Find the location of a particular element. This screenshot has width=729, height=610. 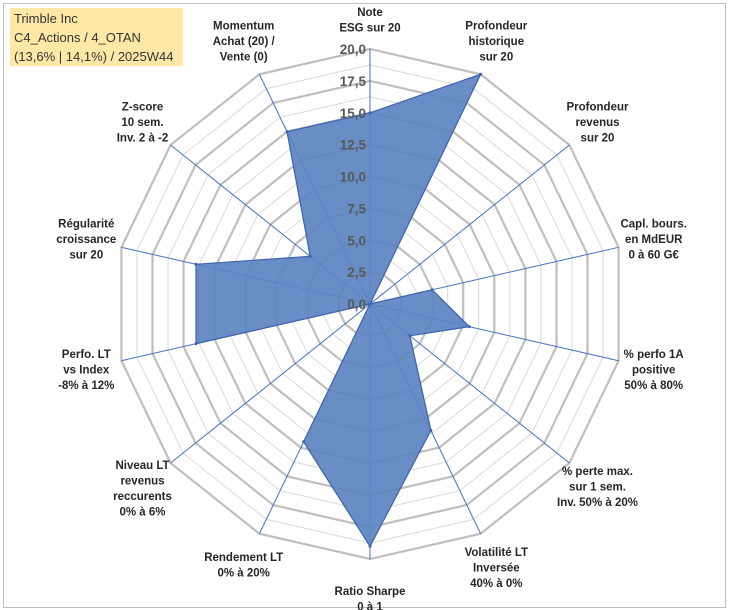

category-label-line: Niveau LT is located at coordinates (142, 466).